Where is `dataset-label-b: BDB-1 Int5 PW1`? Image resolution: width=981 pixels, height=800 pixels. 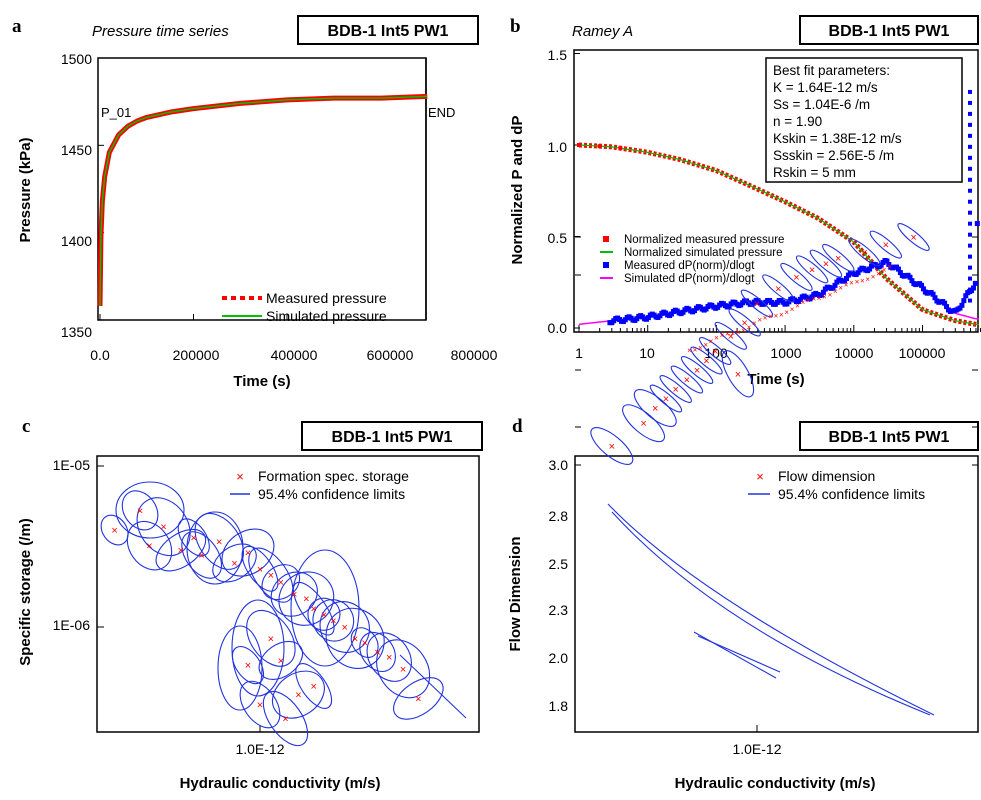 dataset-label-b: BDB-1 Int5 PW1 is located at coordinates (889, 31).